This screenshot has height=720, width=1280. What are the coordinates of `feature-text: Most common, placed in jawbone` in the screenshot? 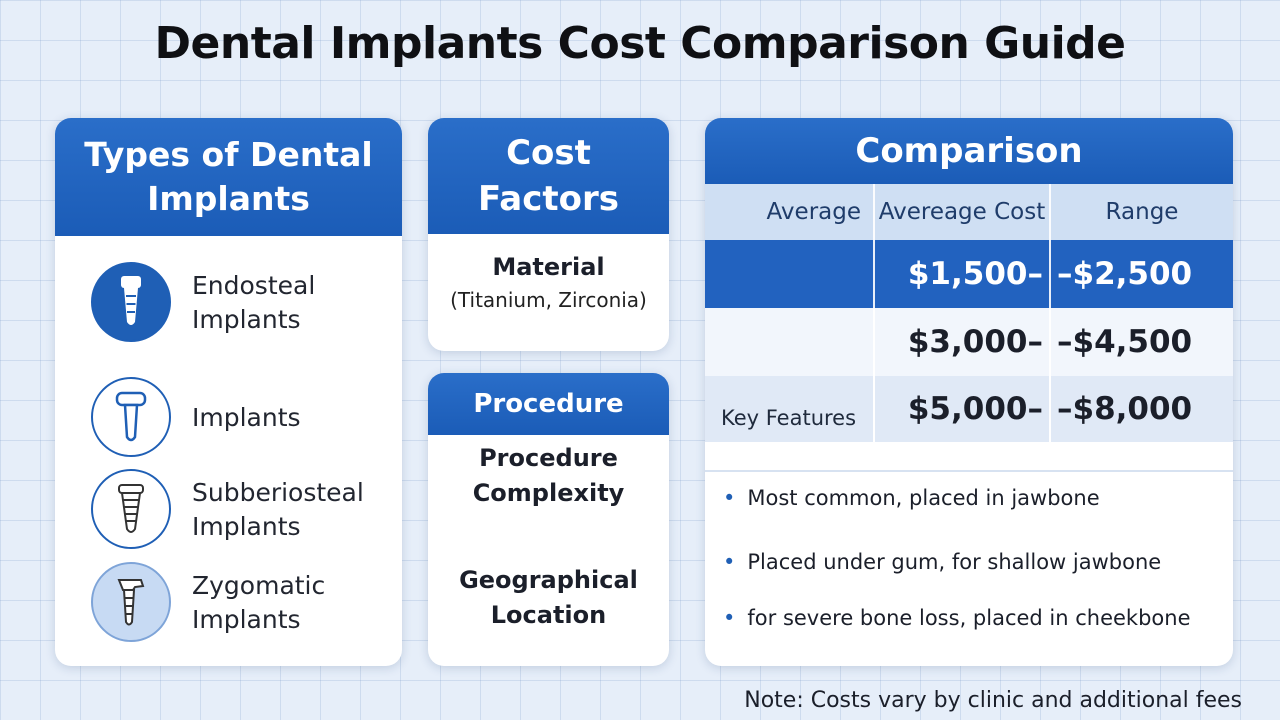 It's located at (923, 498).